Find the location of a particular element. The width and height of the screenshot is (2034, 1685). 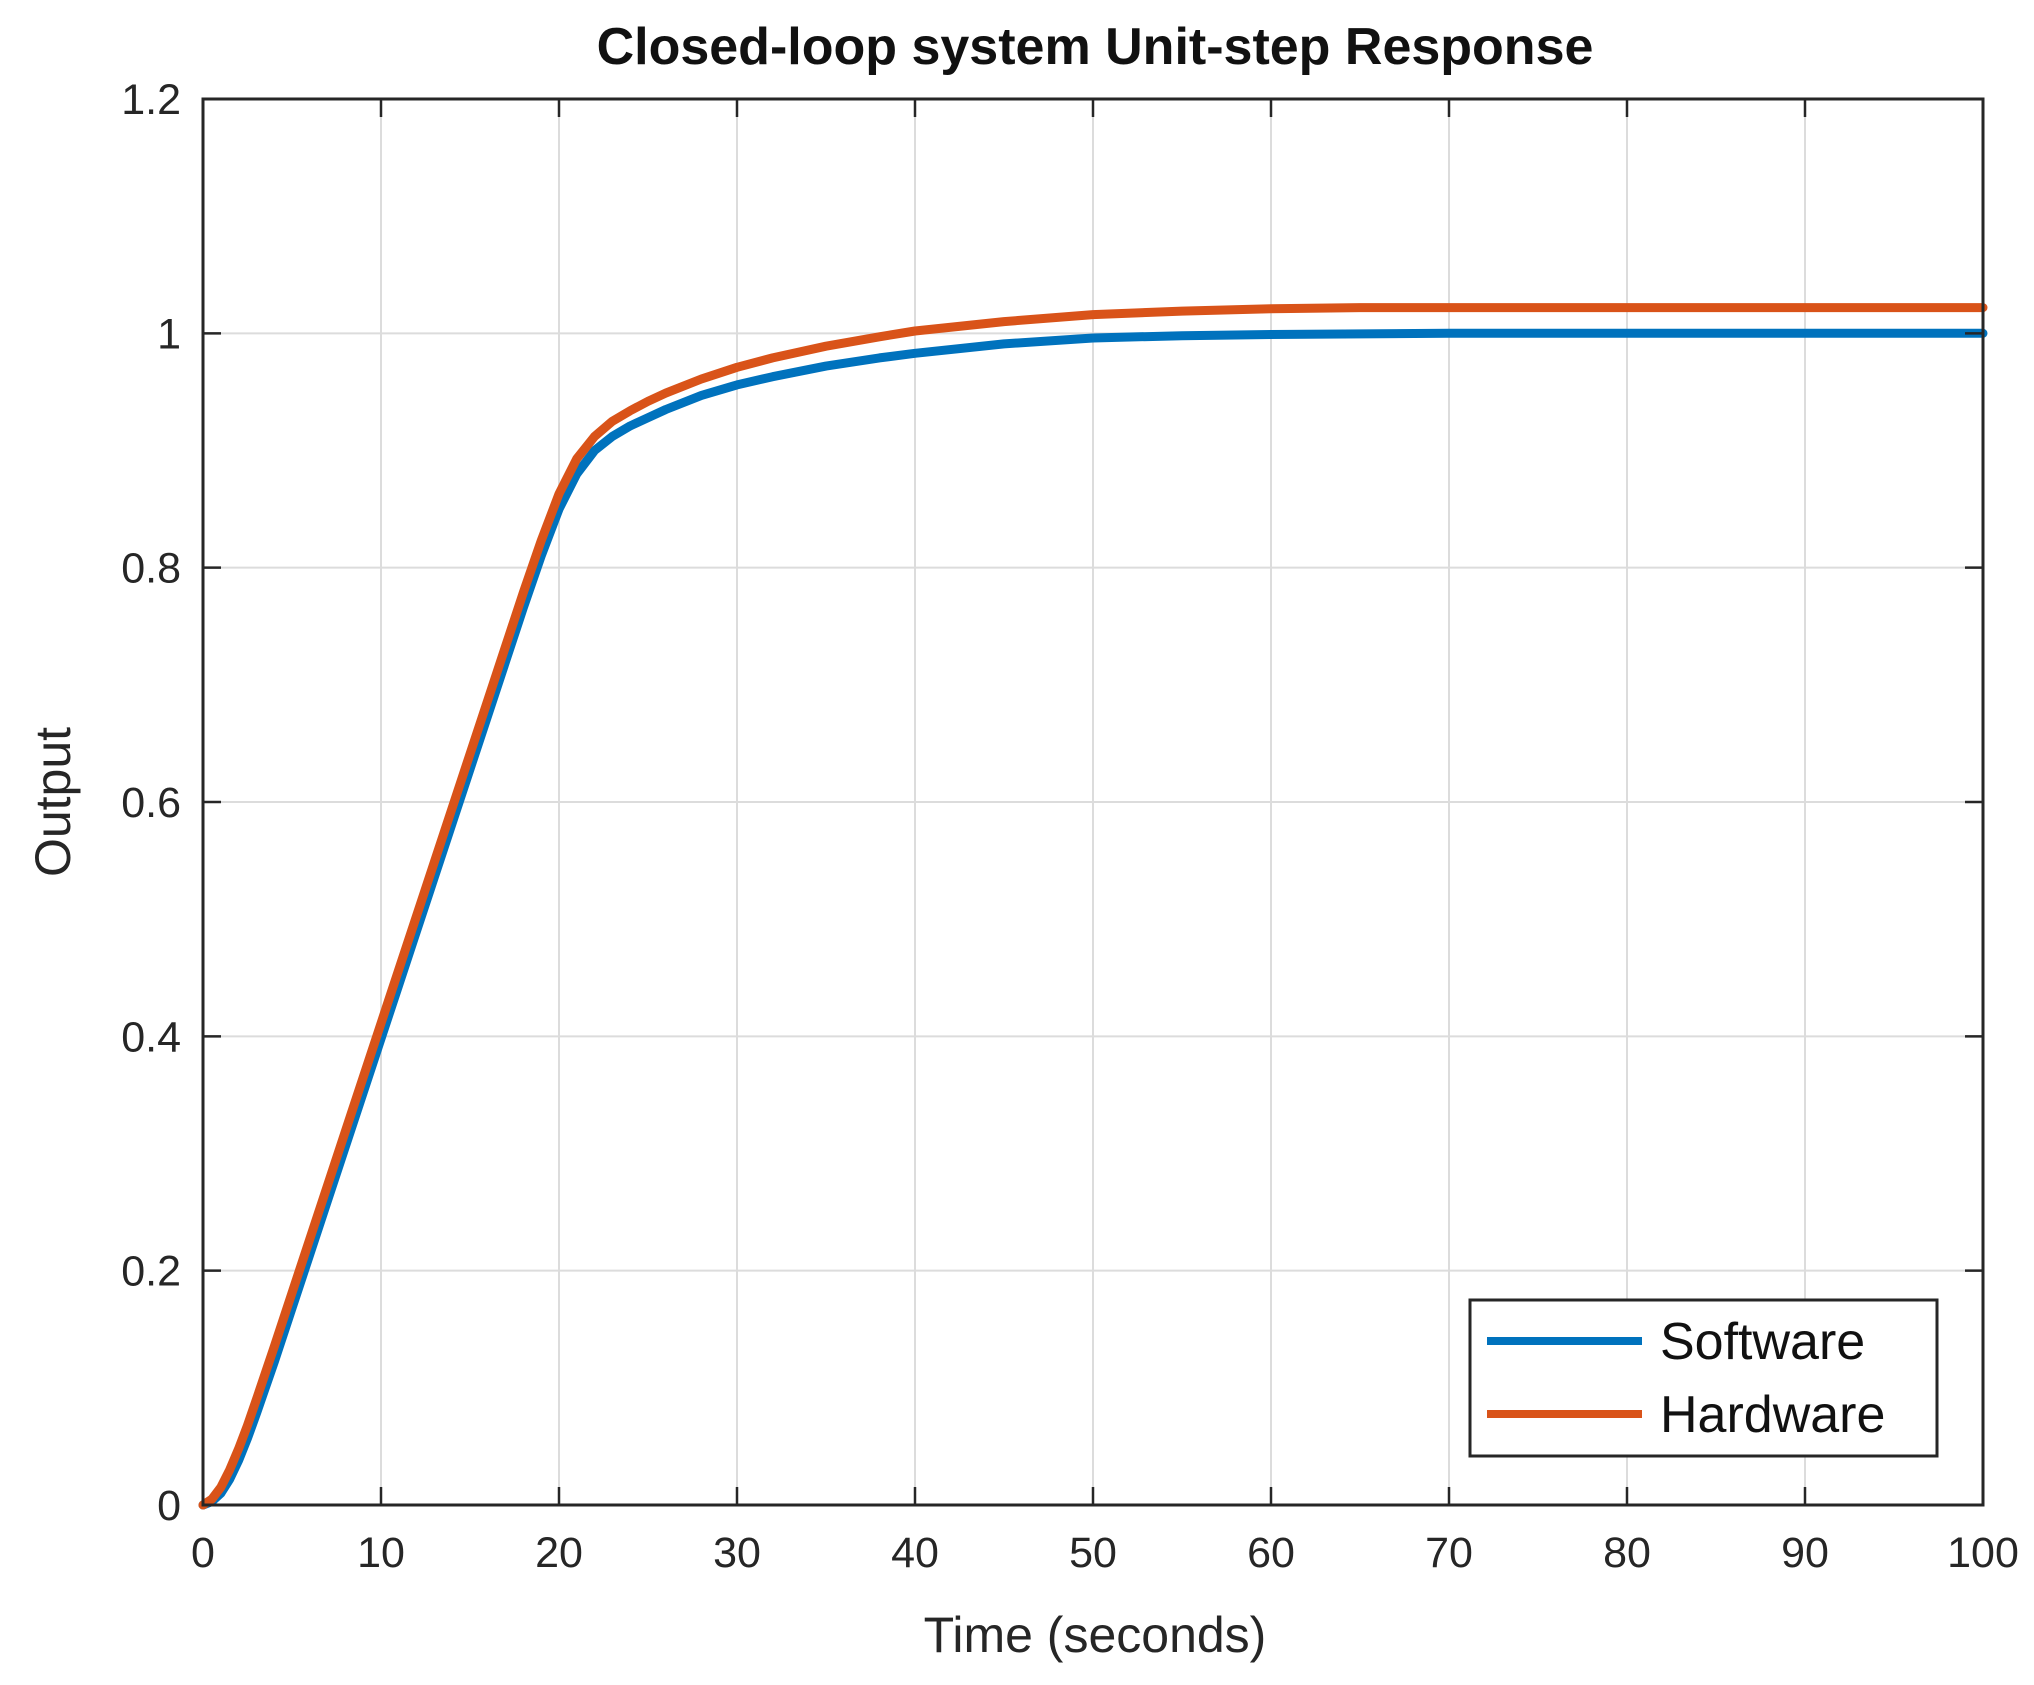

x-axis-label: Time (seconds) is located at coordinates (1095, 1635).